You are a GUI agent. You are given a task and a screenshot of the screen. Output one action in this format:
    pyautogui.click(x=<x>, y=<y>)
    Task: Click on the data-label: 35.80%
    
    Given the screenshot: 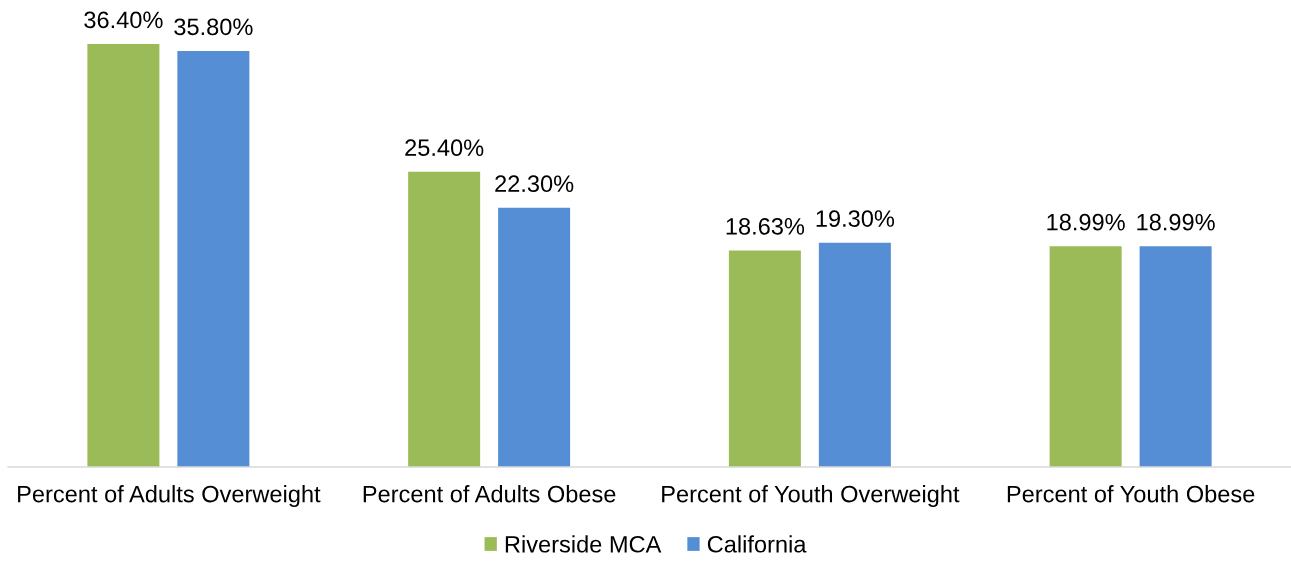 What is the action you would take?
    pyautogui.click(x=213, y=27)
    